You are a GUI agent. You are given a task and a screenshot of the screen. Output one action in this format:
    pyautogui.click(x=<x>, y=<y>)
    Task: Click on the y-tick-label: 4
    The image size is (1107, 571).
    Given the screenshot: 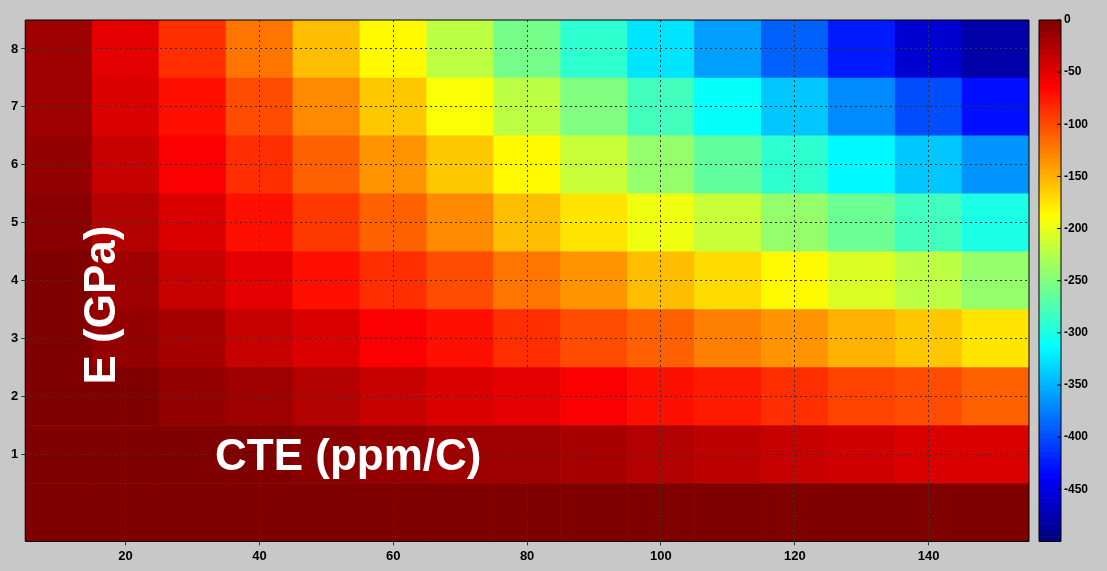 What is the action you would take?
    pyautogui.click(x=15, y=280)
    